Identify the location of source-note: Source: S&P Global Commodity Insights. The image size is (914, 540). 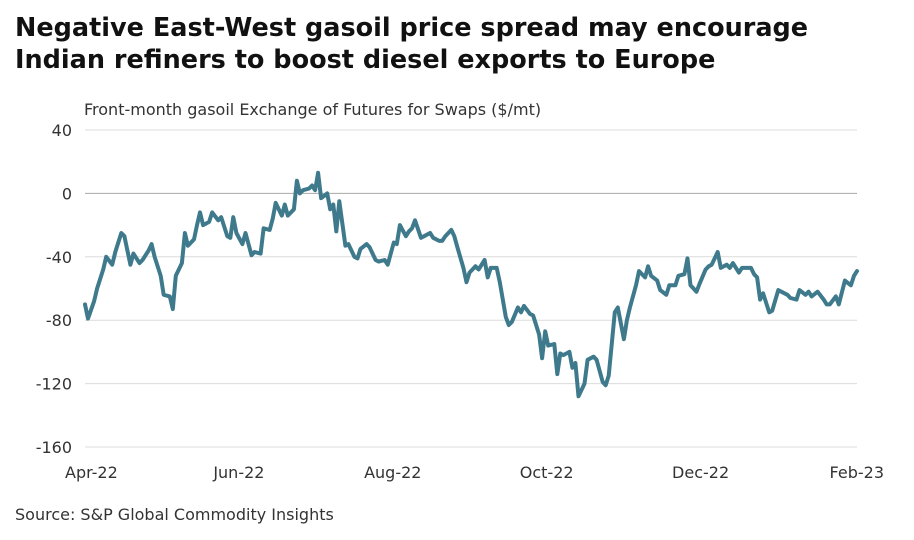
(174, 514).